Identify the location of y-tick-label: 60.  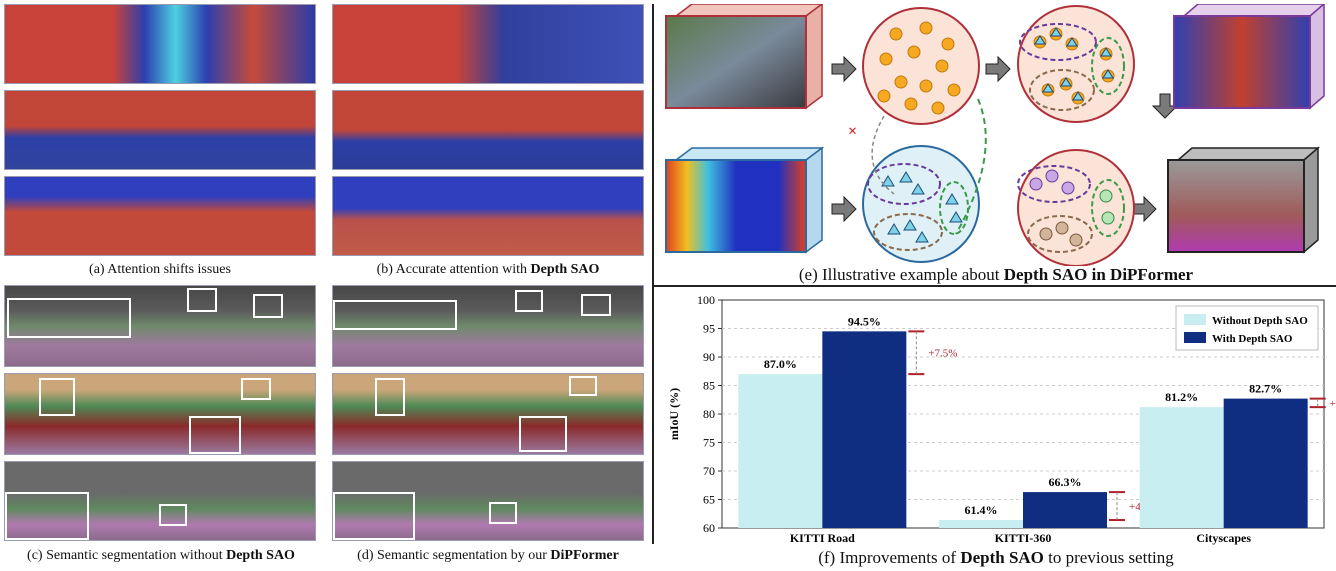
(709, 528).